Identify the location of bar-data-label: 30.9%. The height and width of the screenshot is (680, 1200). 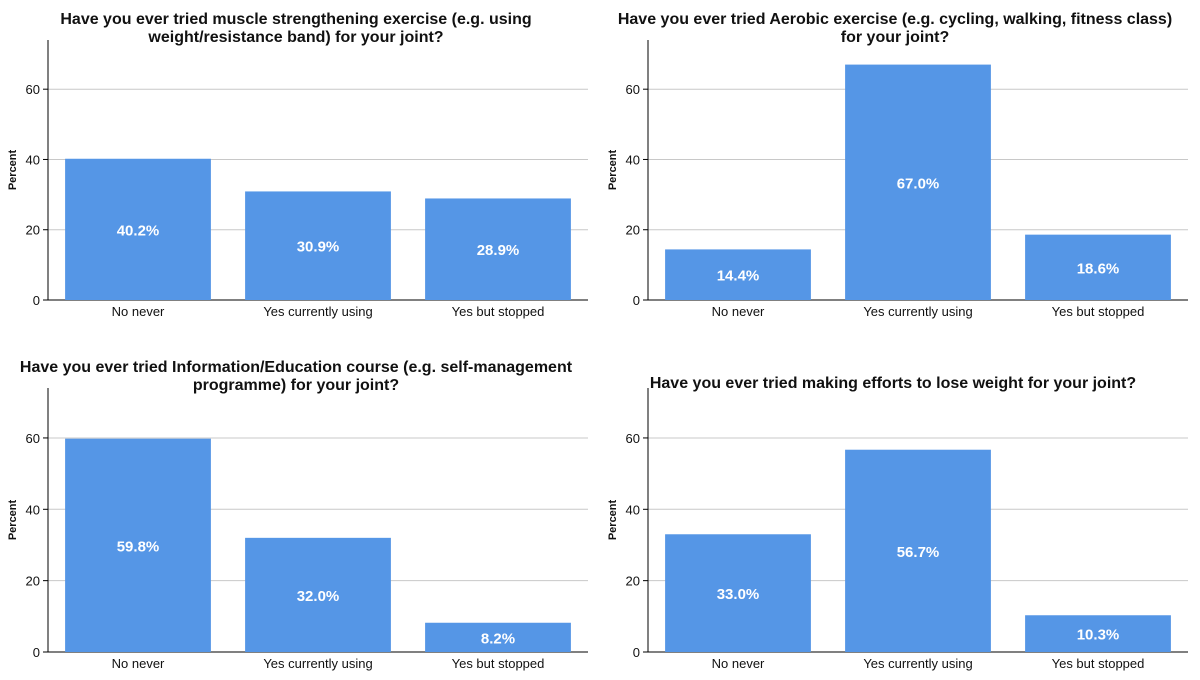
(318, 247).